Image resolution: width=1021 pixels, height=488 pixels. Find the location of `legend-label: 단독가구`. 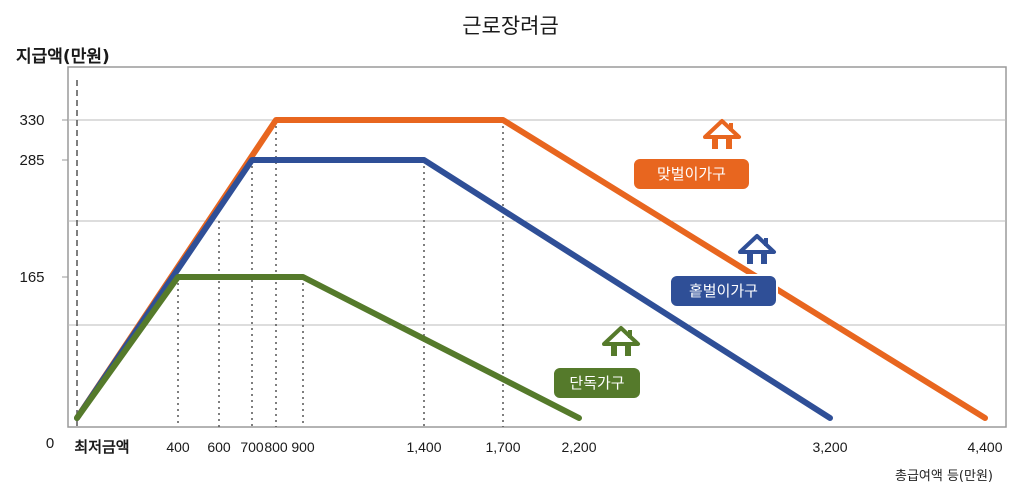

legend-label: 단독가구 is located at coordinates (596, 383).